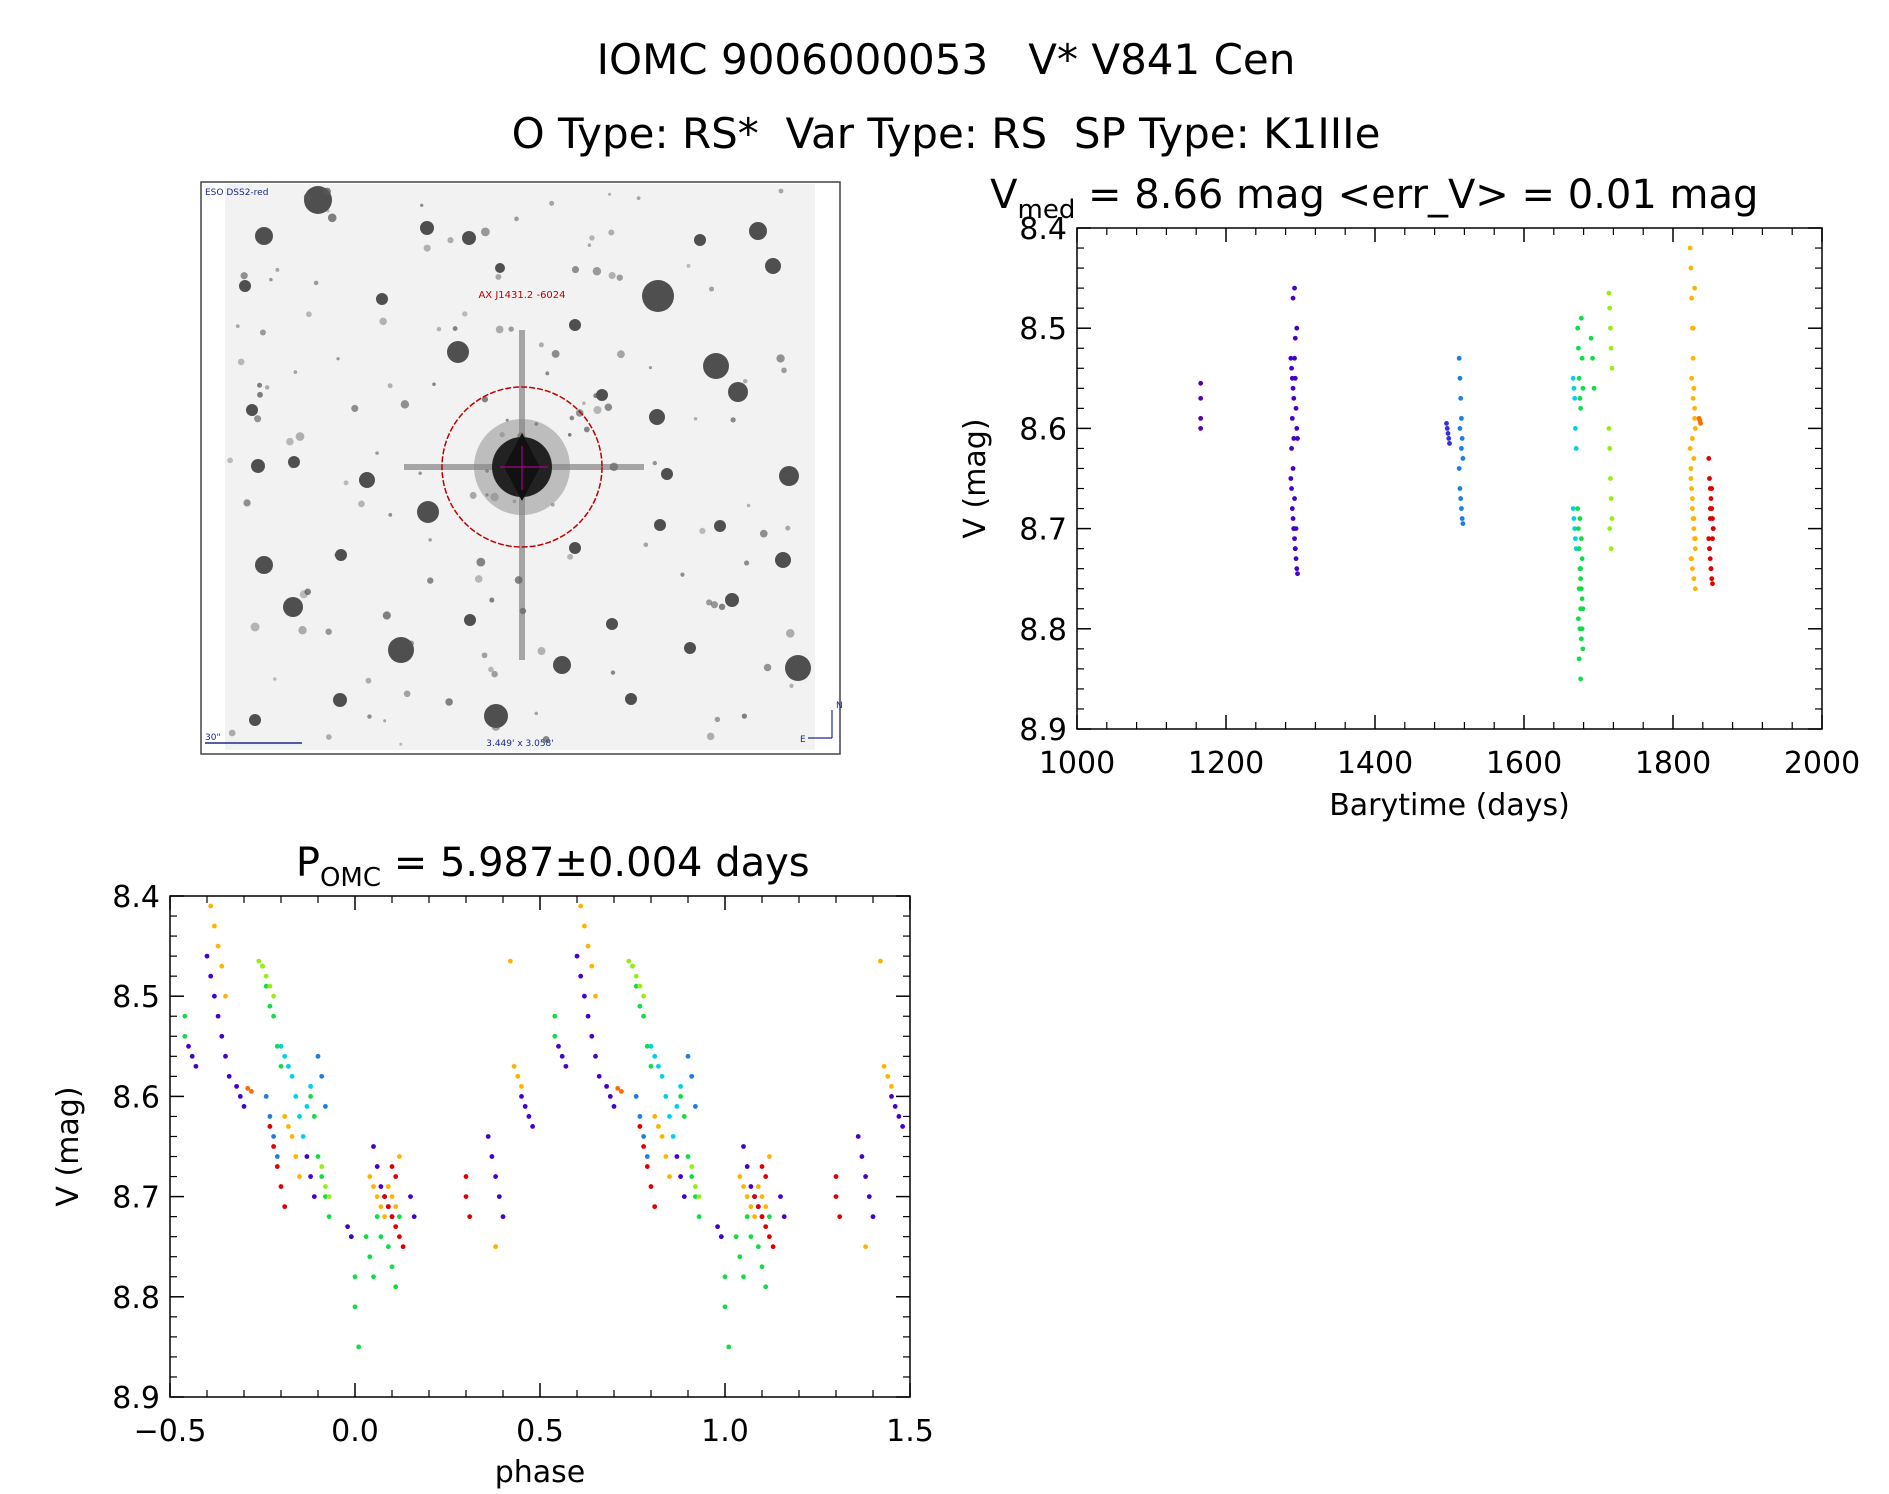  Describe the element at coordinates (522, 467) in the screenshot. I see `target-circle` at that location.